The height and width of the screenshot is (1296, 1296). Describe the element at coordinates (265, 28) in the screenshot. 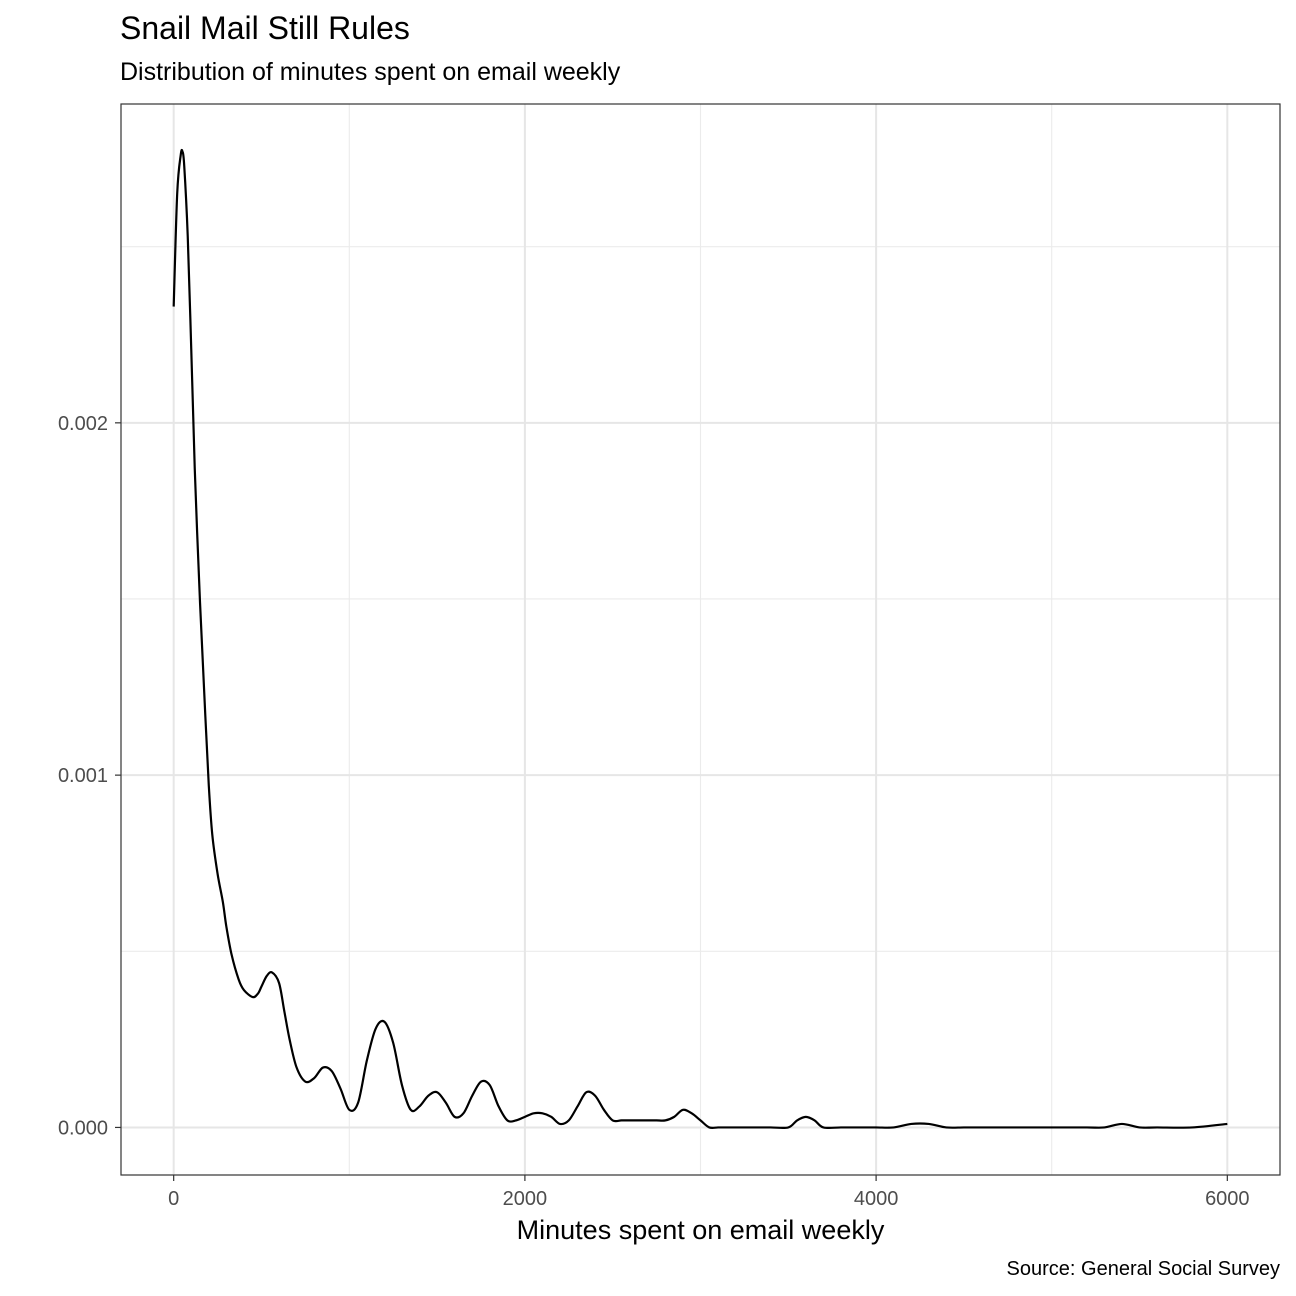

I see `chart-title: Snail Mail Still Rules` at that location.